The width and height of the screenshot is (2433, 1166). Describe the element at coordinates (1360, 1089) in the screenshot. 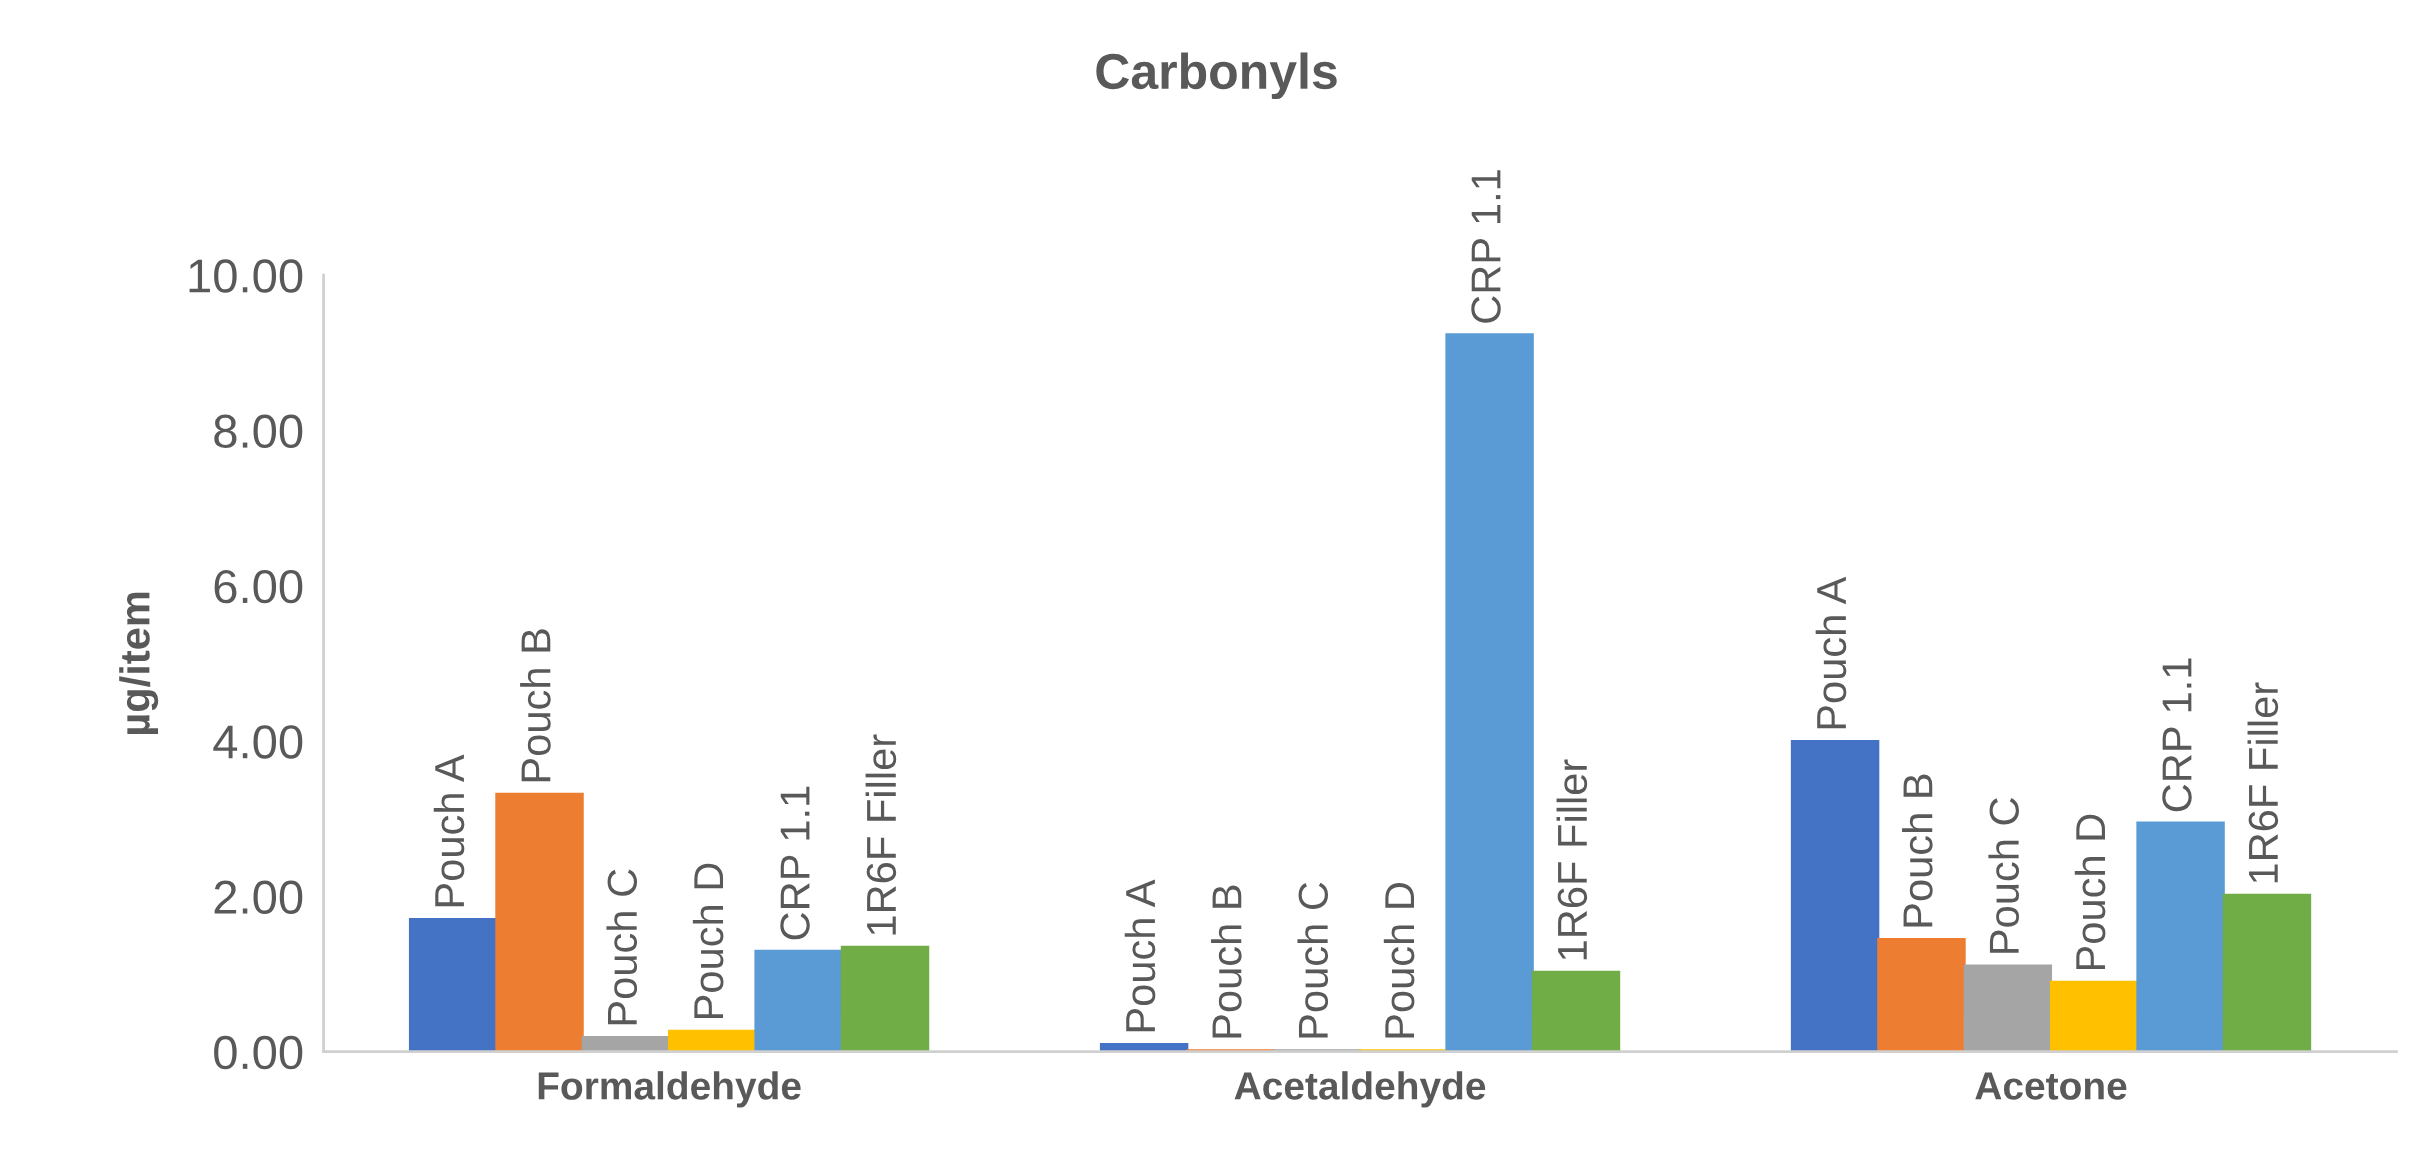

I see `x-tick-label: Acetaldehyde` at that location.